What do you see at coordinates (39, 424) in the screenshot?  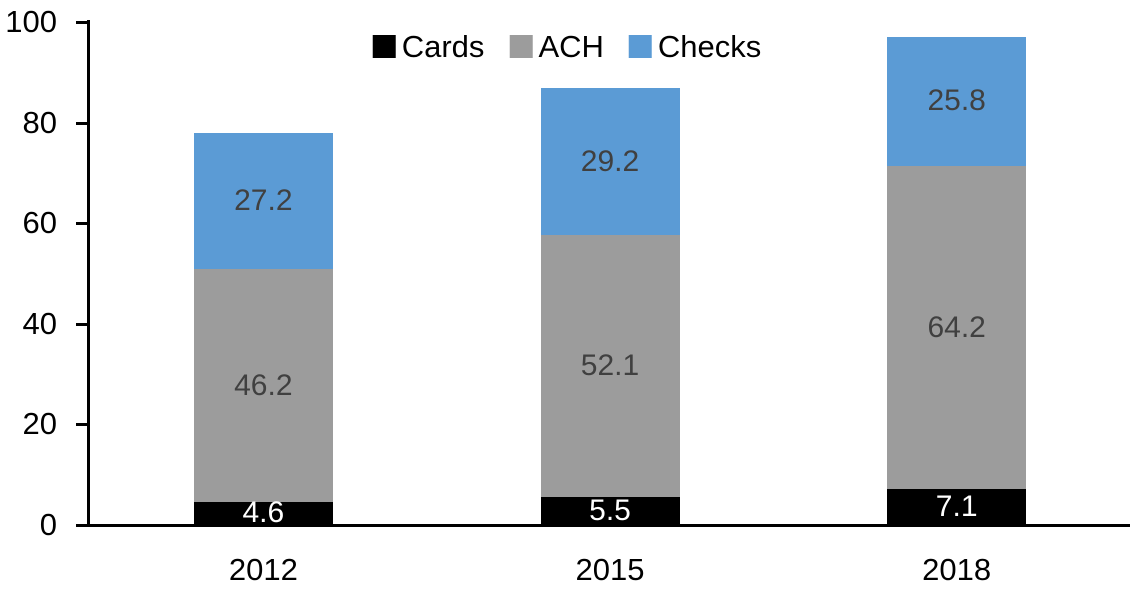 I see `y-axis-tick-label: 20` at bounding box center [39, 424].